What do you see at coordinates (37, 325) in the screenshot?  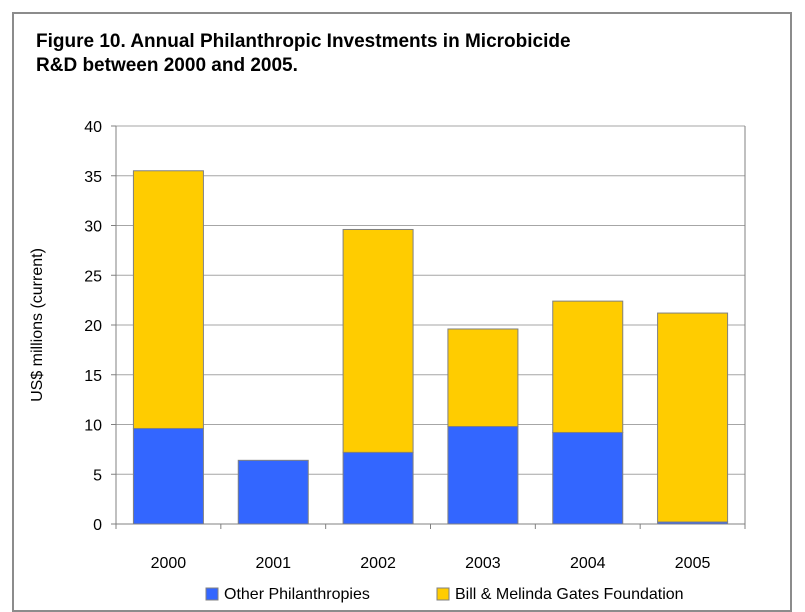 I see `y-axis-label: US$ millions (current)` at bounding box center [37, 325].